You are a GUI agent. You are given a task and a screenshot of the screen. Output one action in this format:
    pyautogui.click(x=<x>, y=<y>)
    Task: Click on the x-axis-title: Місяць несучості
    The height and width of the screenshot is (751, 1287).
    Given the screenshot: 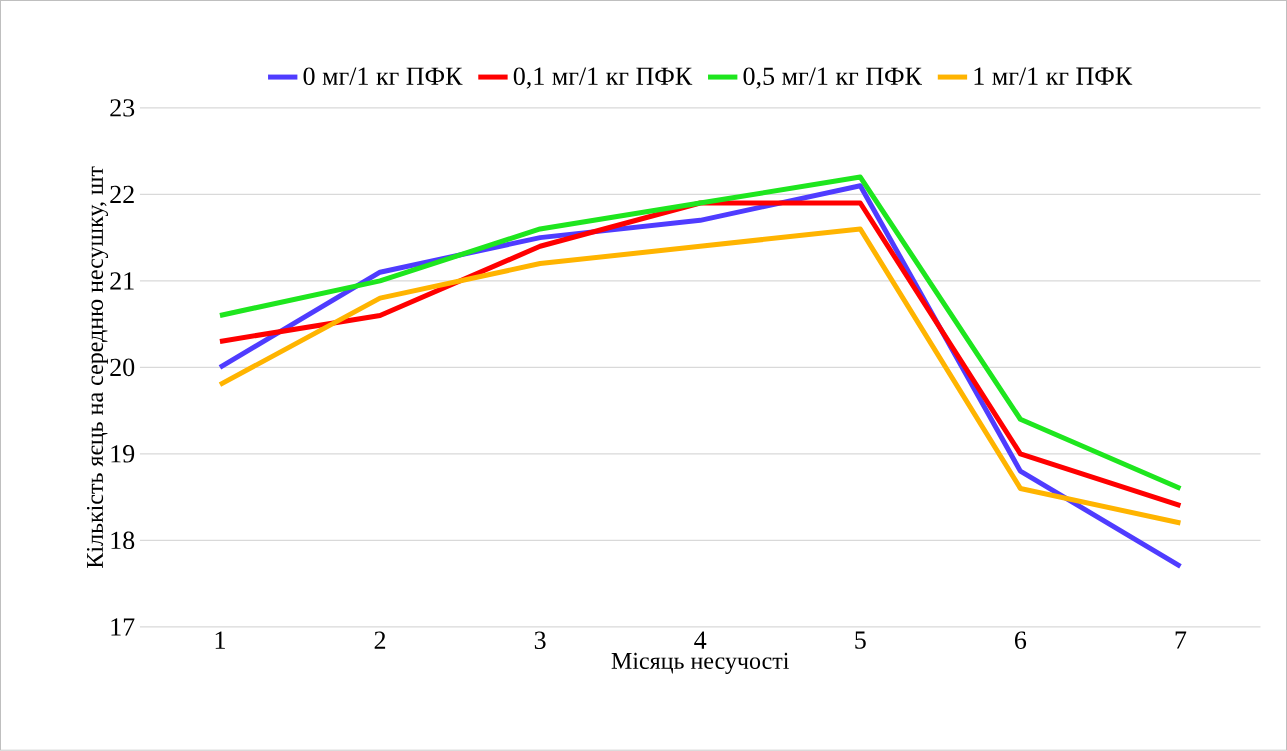 What is the action you would take?
    pyautogui.click(x=700, y=663)
    